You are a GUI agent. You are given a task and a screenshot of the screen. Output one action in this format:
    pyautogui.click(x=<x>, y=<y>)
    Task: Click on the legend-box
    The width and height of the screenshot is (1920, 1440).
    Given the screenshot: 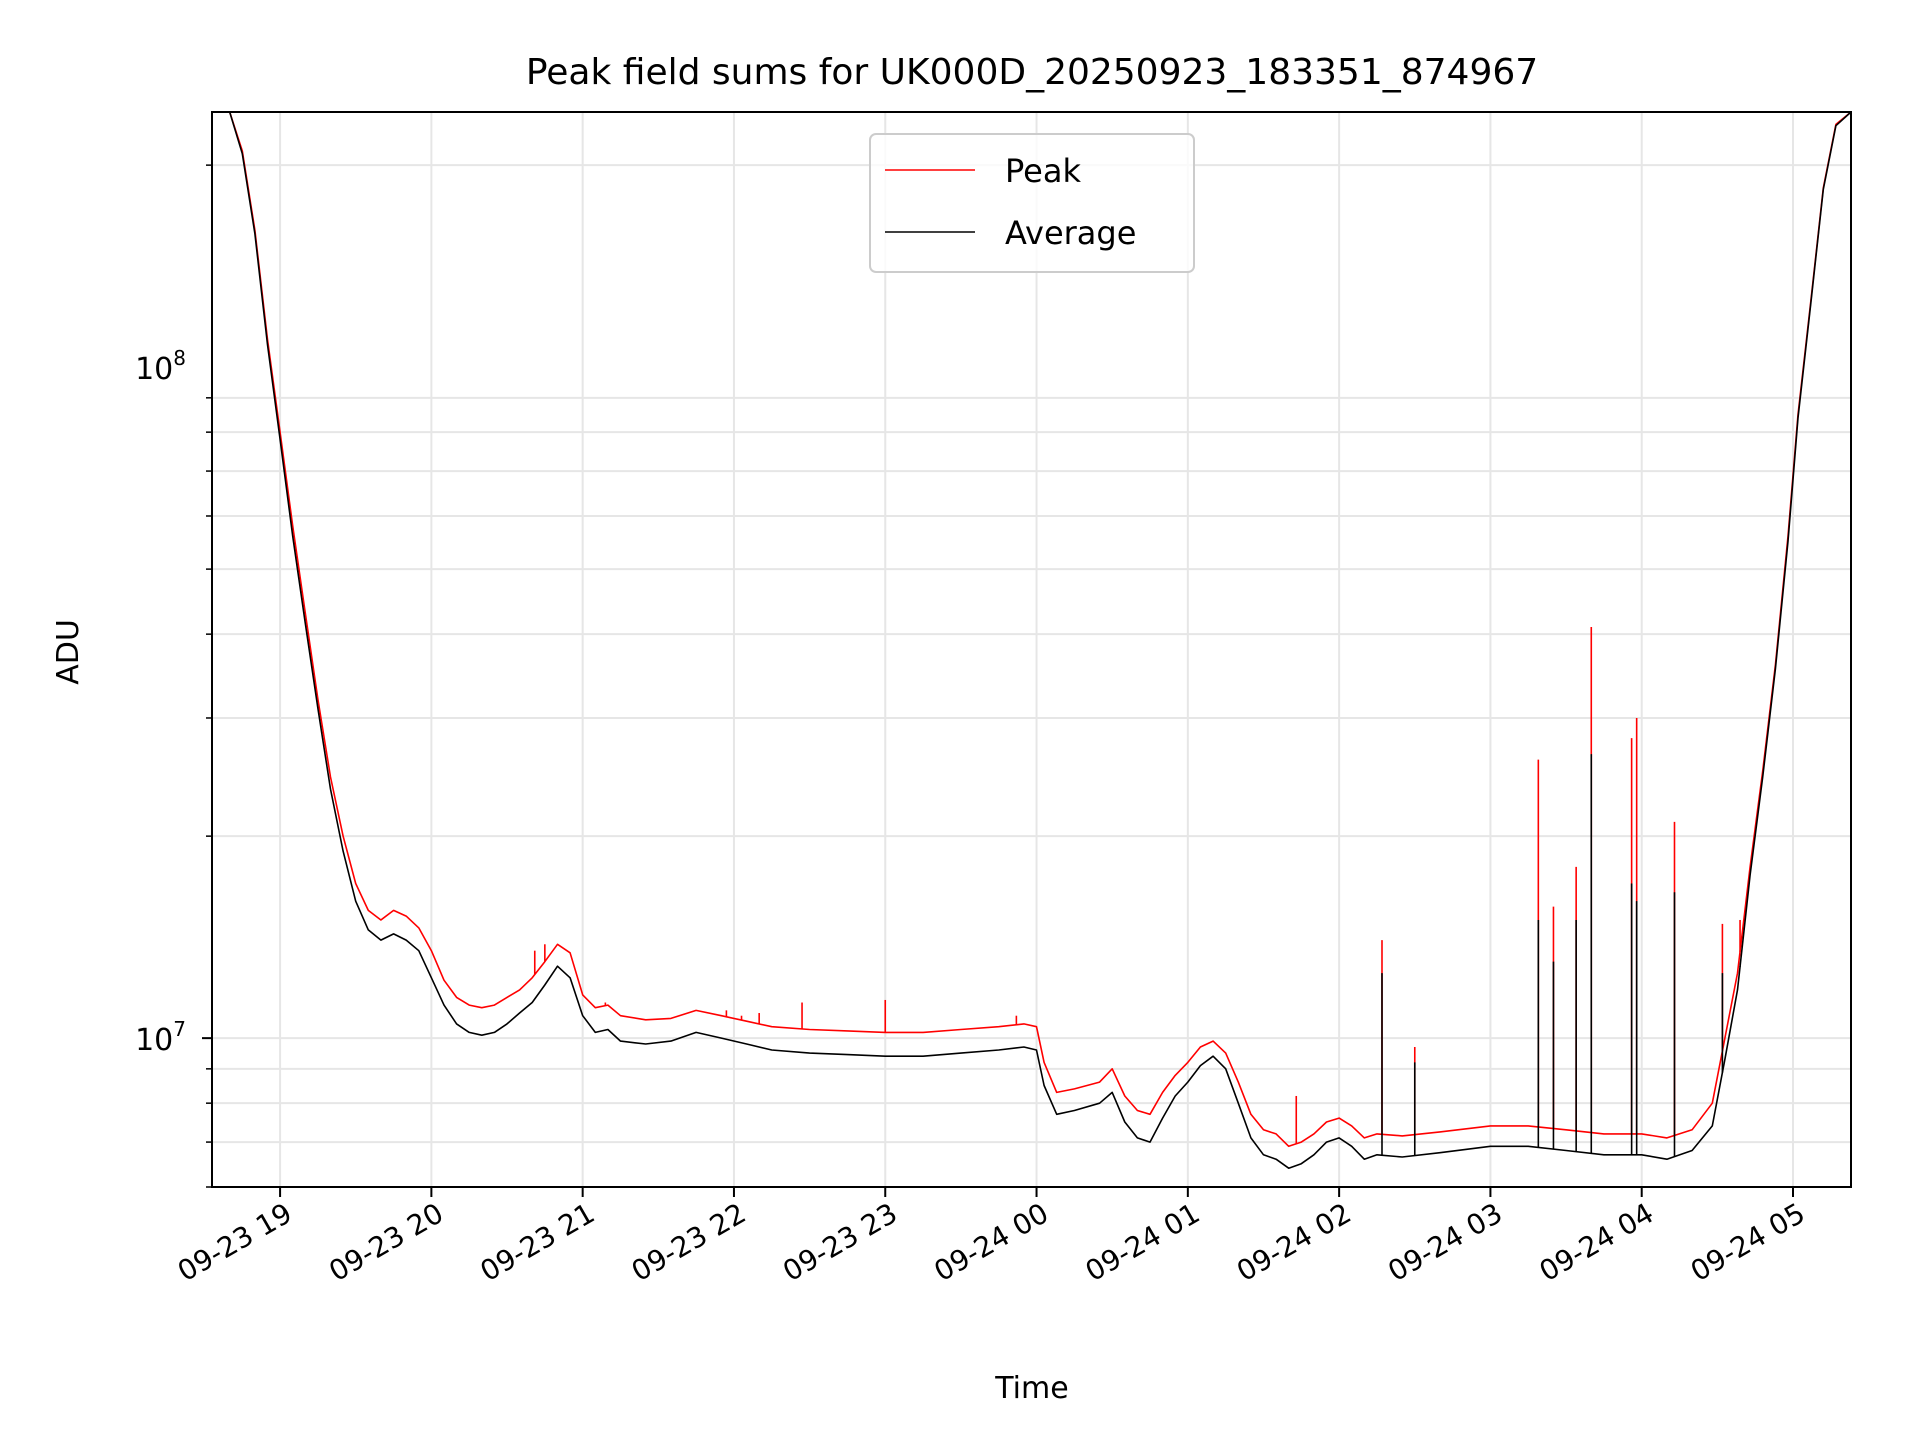 What is the action you would take?
    pyautogui.click(x=1032, y=203)
    